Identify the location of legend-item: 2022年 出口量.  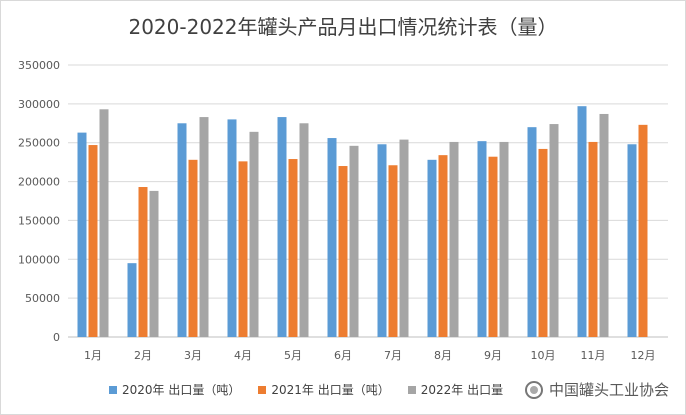
(455, 389).